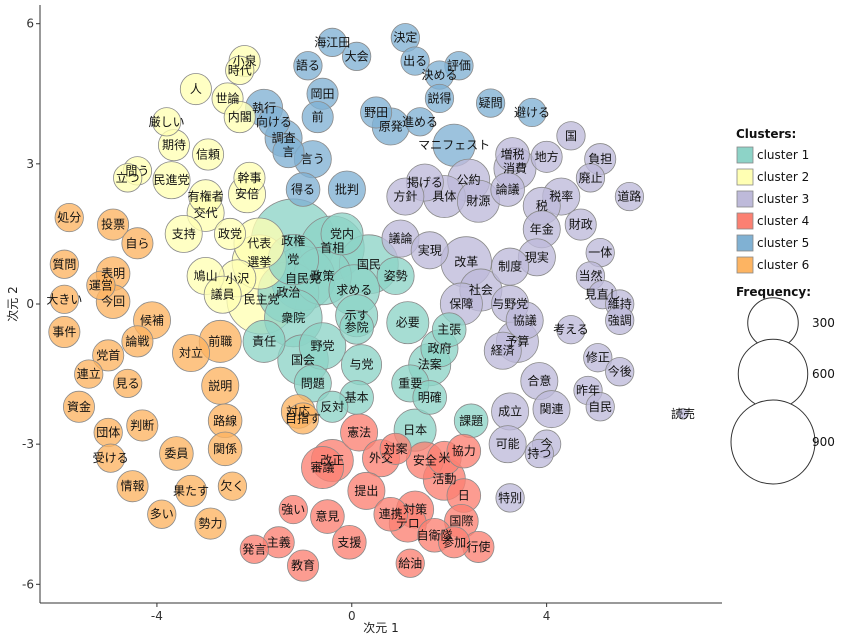  I want to click on legend-cluster-label: cluster 1, so click(783, 155).